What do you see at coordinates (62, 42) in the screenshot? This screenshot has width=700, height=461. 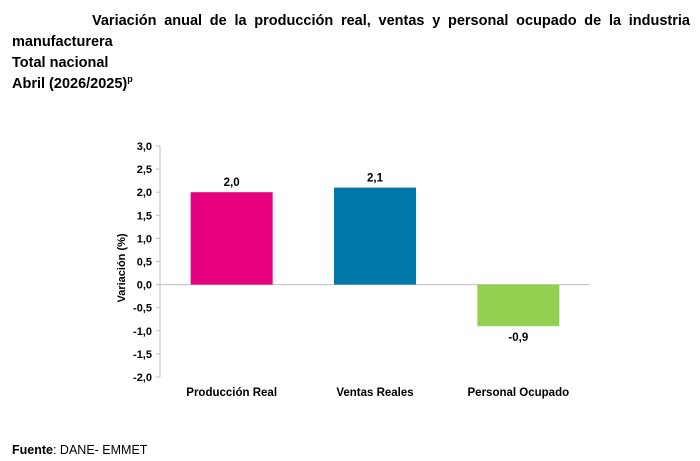 I see `title-line-2: manufacturera` at bounding box center [62, 42].